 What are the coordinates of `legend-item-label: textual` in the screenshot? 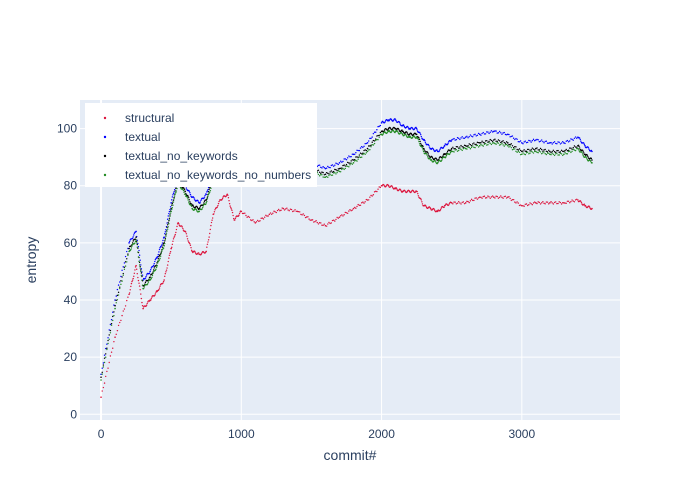 It's located at (142, 137).